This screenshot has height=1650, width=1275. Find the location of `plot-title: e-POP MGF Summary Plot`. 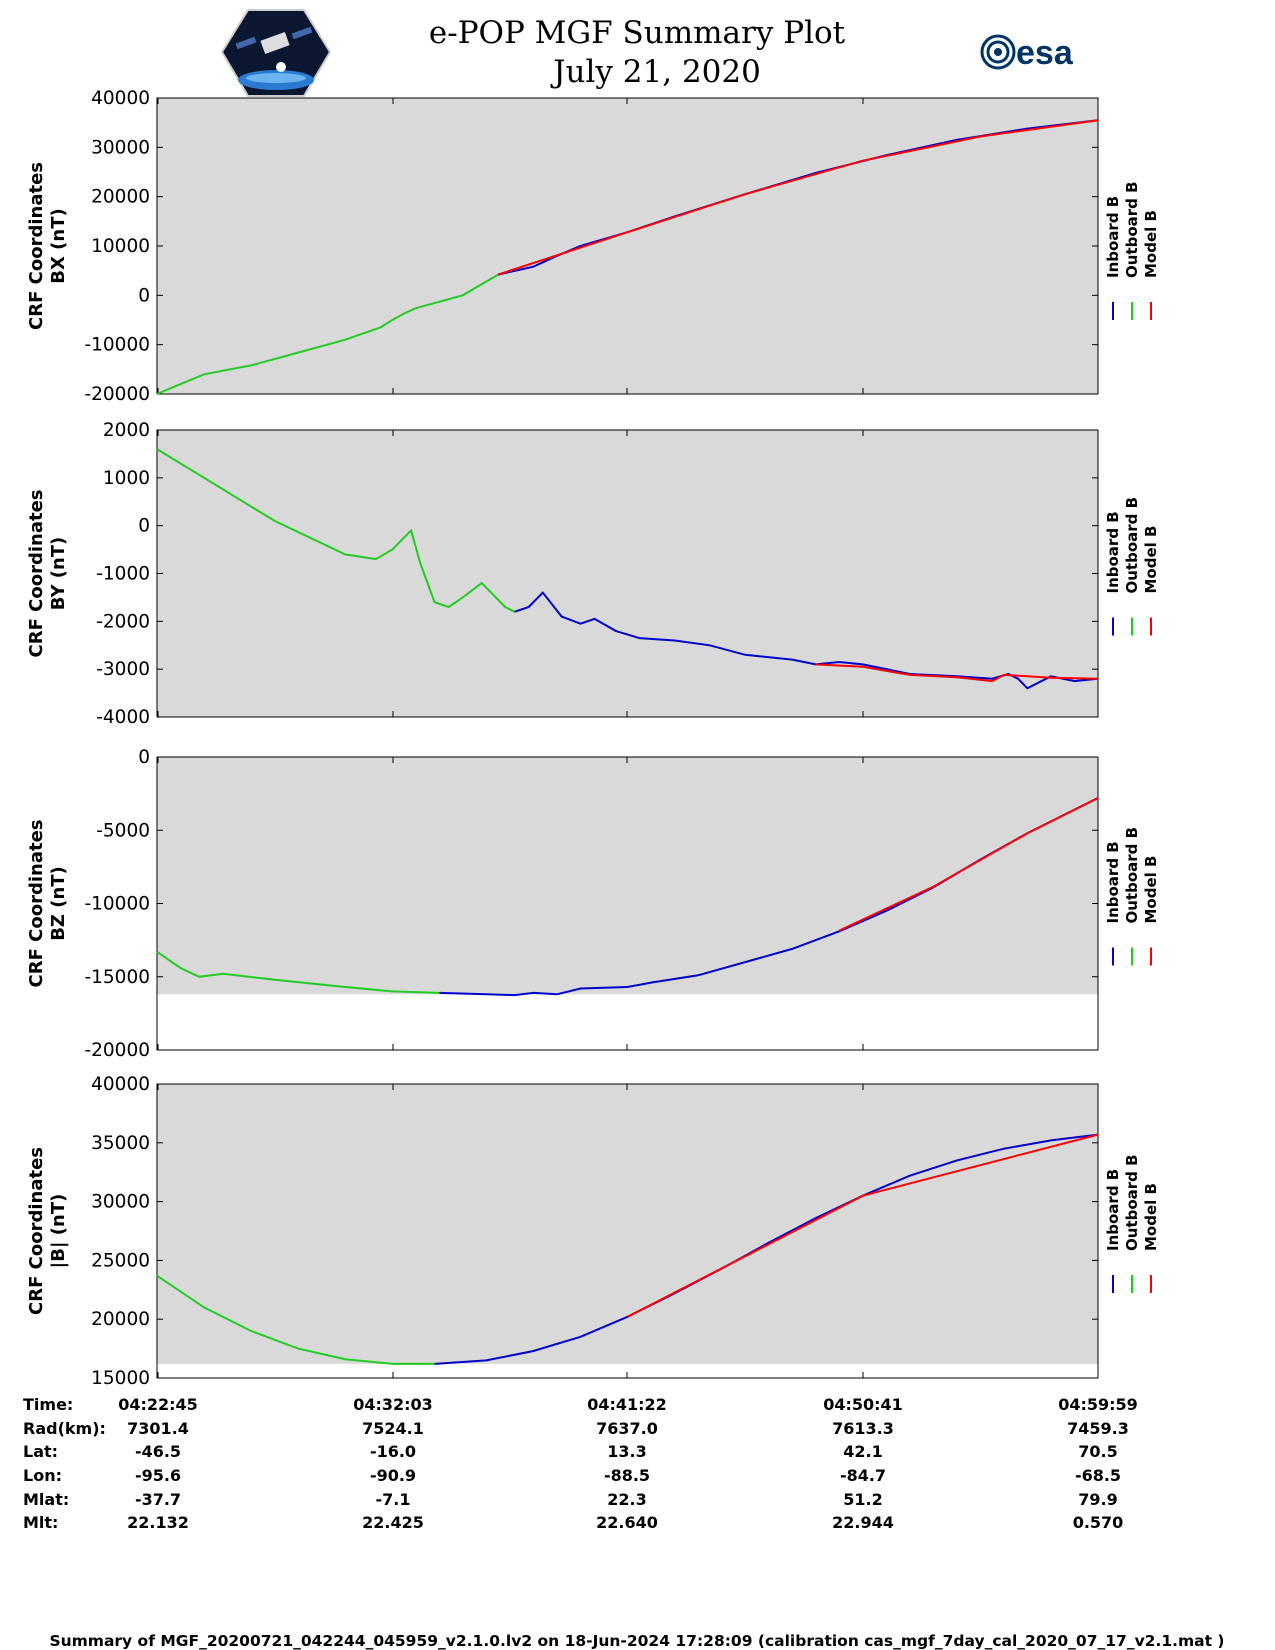

plot-title: e-POP MGF Summary Plot is located at coordinates (637, 33).